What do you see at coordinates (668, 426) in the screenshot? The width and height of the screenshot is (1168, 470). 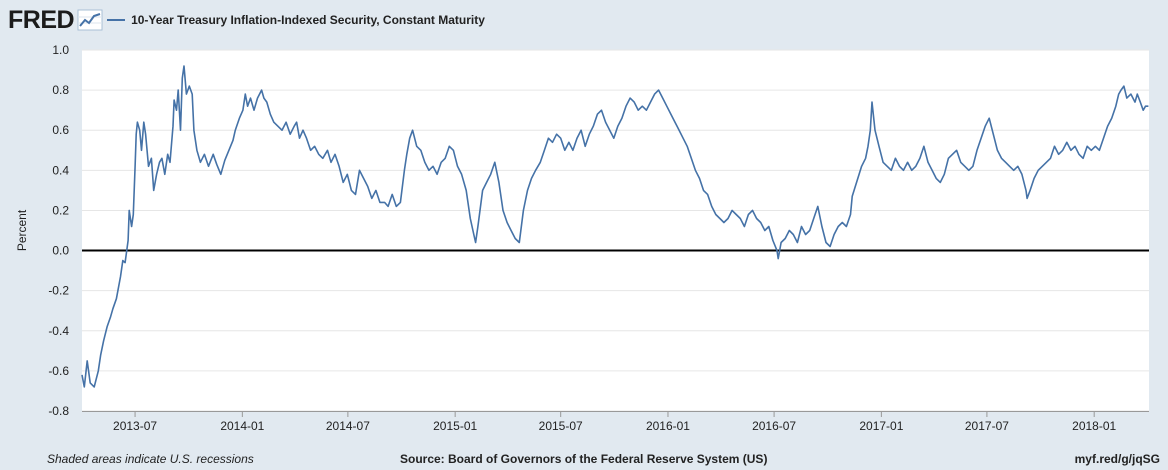 I see `x-tick-label: 2016-01` at bounding box center [668, 426].